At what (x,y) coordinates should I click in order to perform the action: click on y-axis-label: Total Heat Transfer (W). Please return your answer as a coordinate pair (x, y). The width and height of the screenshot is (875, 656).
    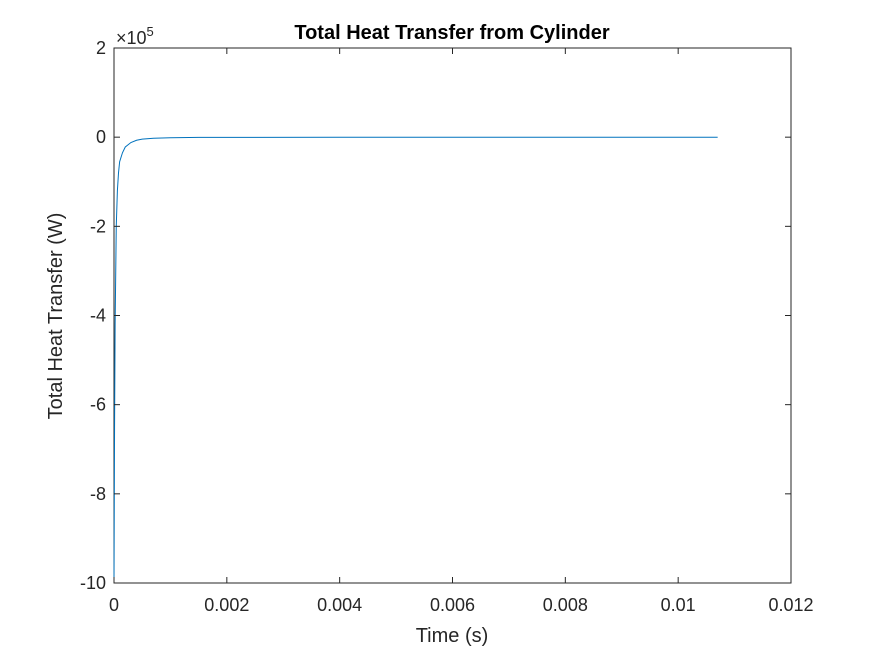
    Looking at the image, I should click on (56, 316).